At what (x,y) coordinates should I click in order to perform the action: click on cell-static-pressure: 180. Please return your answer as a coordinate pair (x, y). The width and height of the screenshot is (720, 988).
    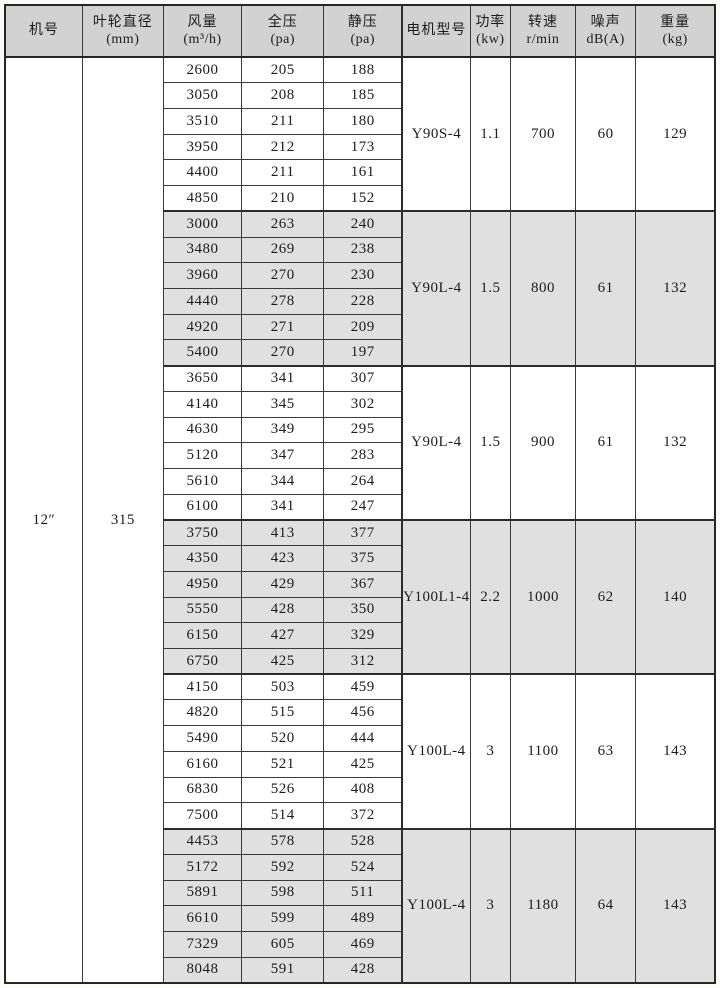
    Looking at the image, I should click on (363, 121).